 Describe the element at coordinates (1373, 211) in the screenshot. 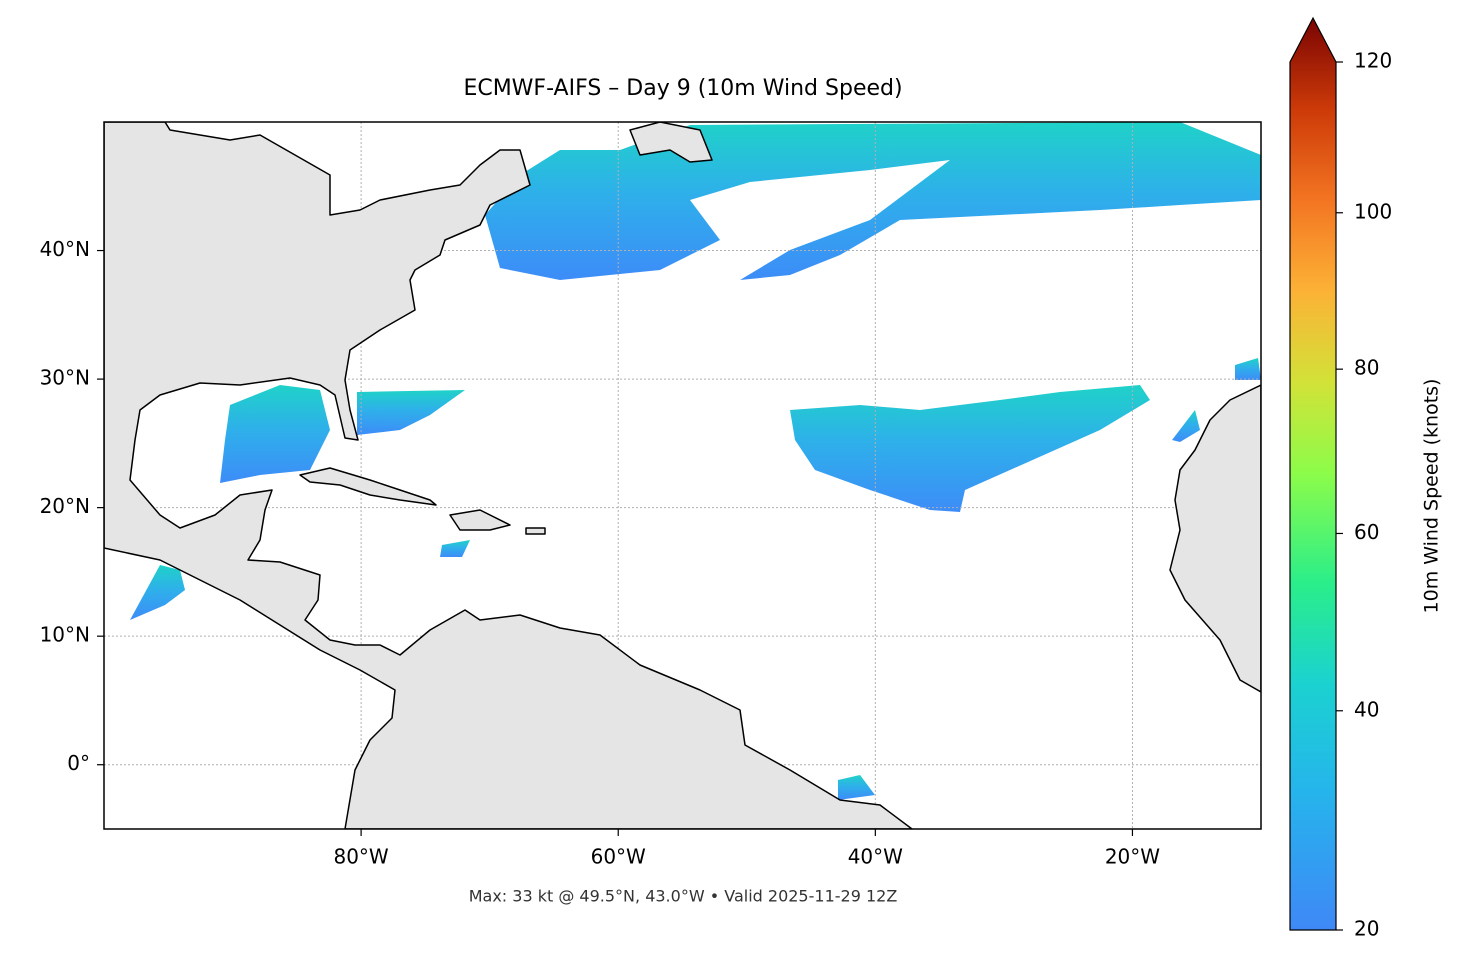

I see `colorbar-tick-label: 100` at that location.